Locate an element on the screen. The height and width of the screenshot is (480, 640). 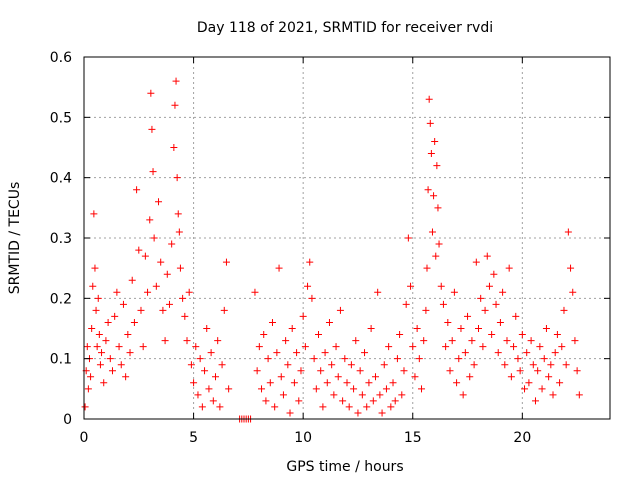
y-axis-title: SRMTID / TECUs is located at coordinates (15, 238).